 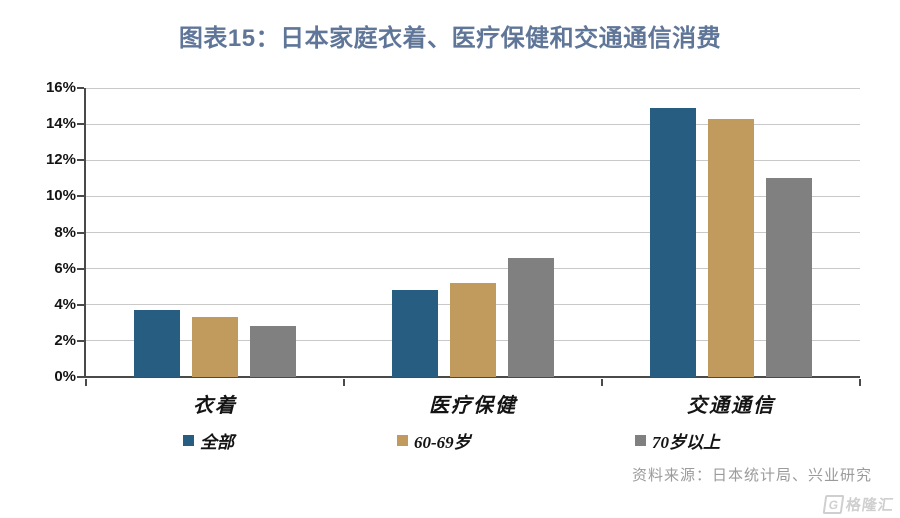 What do you see at coordinates (60, 160) in the screenshot?
I see `y-axis-label-12: 12%` at bounding box center [60, 160].